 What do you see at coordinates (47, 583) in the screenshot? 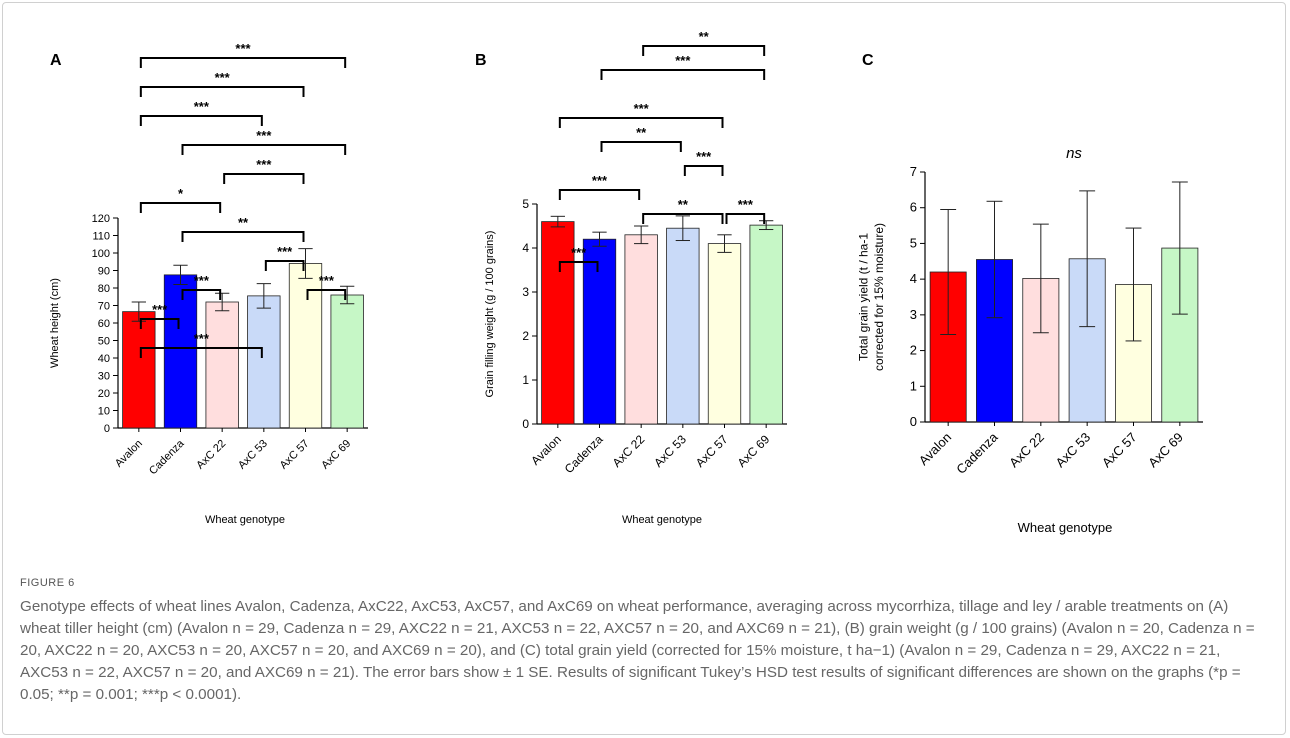
I see `figure-label: FIGURE 6` at bounding box center [47, 583].